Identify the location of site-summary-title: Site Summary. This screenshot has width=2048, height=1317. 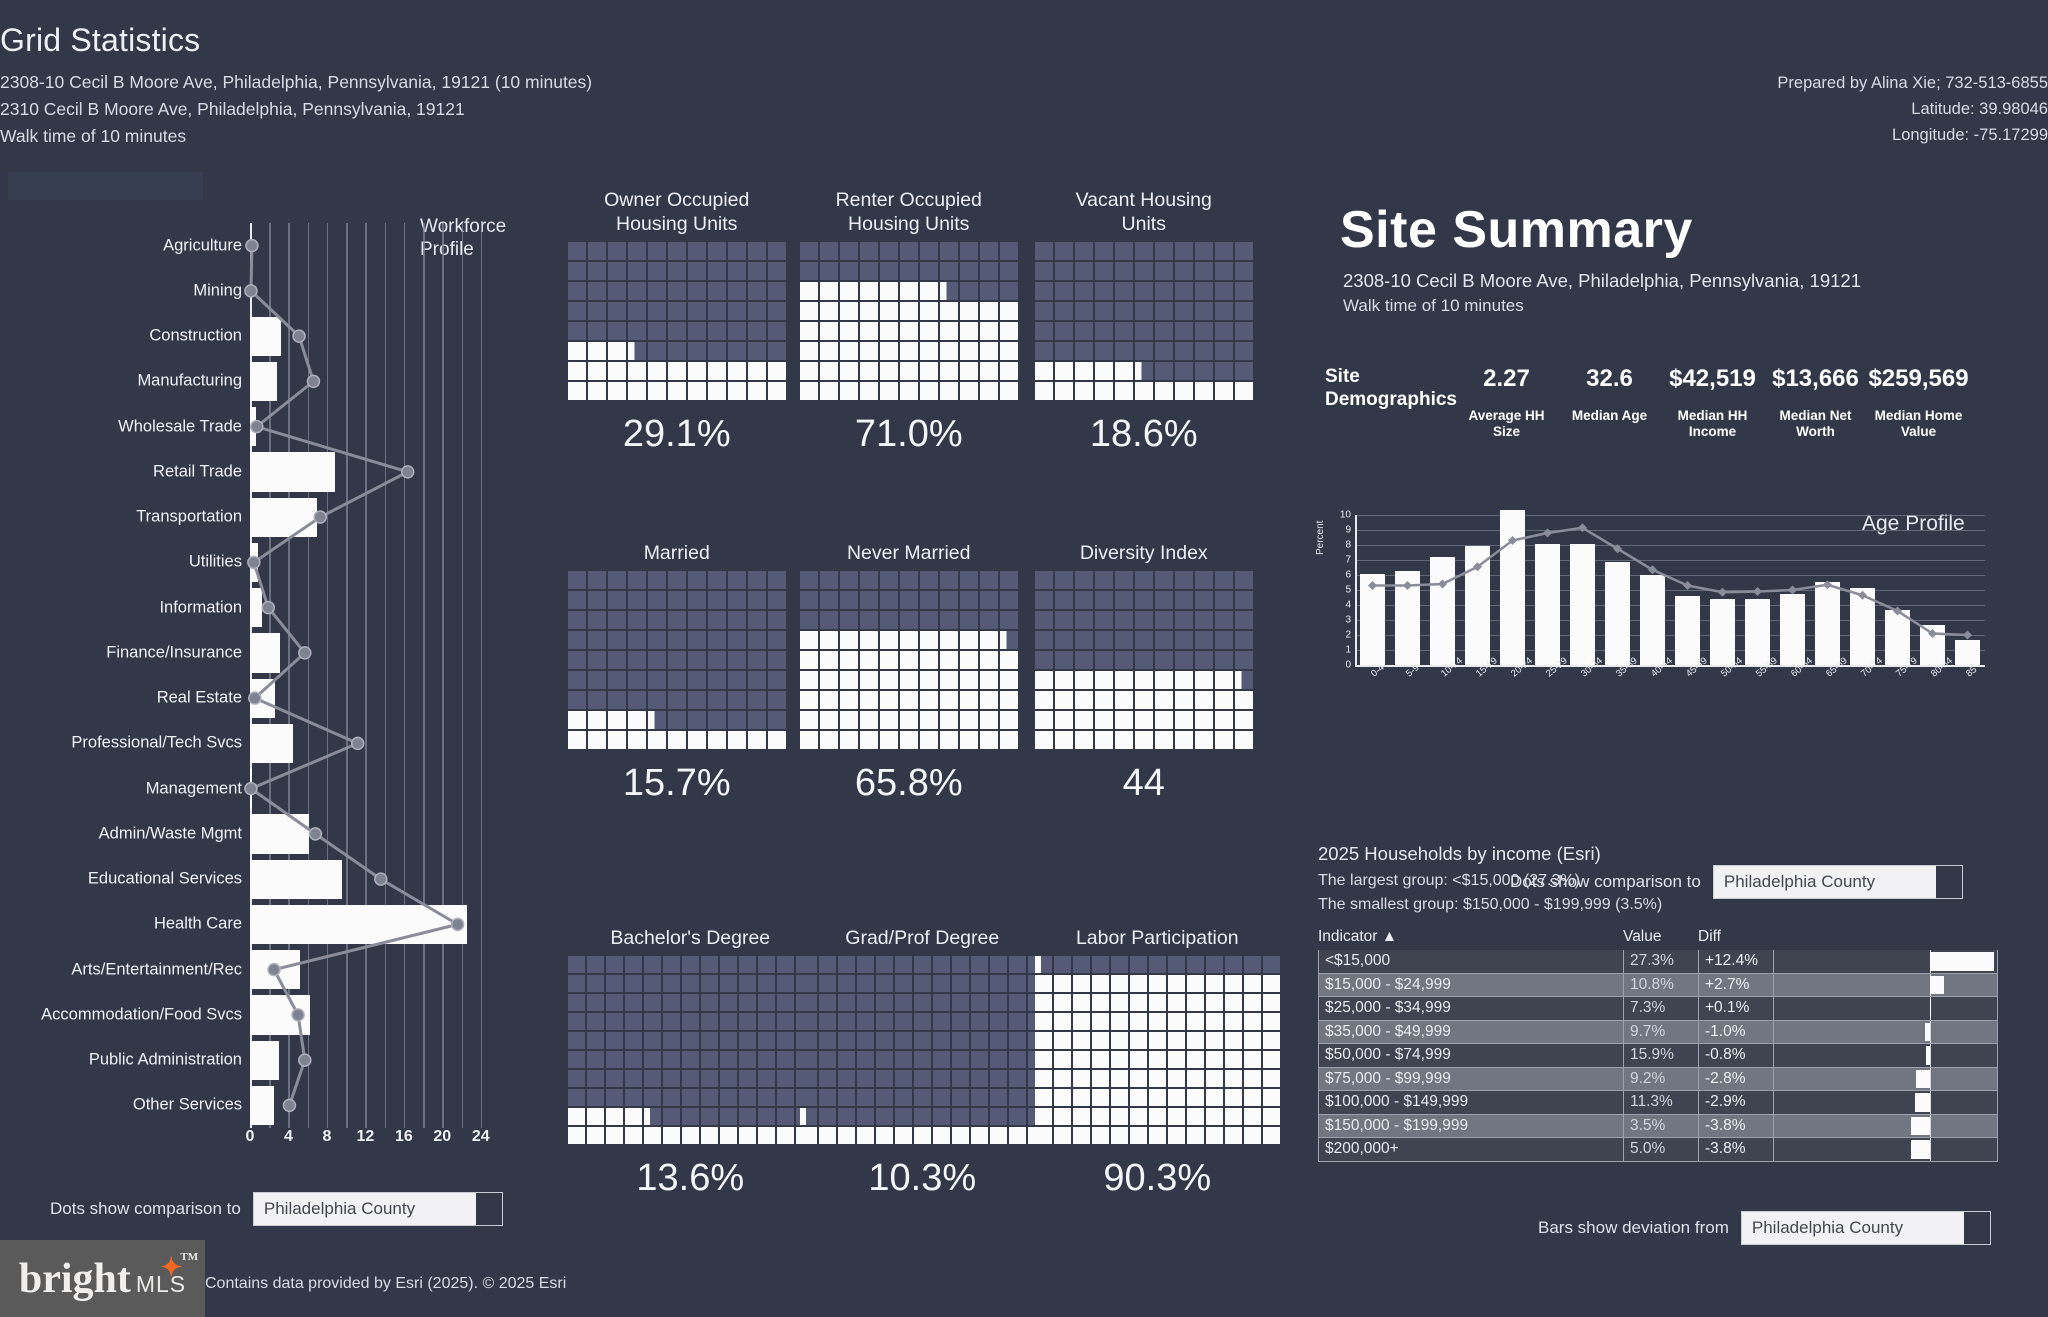
(1516, 230).